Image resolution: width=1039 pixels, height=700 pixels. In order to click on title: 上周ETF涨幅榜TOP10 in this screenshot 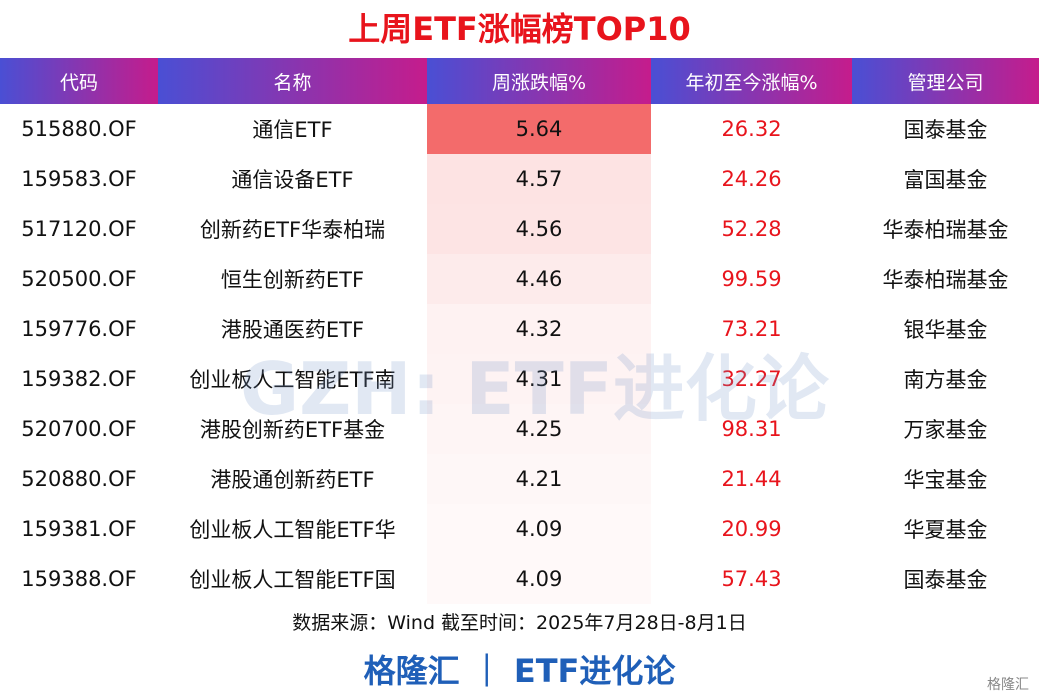, I will do `click(519, 29)`.